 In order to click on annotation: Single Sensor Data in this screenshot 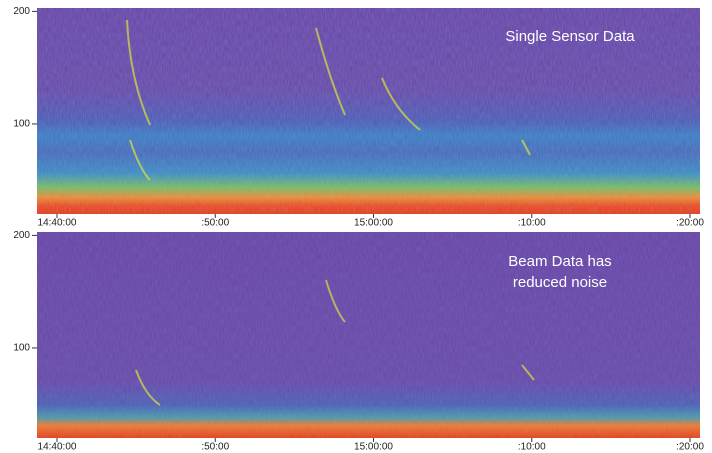, I will do `click(570, 36)`.